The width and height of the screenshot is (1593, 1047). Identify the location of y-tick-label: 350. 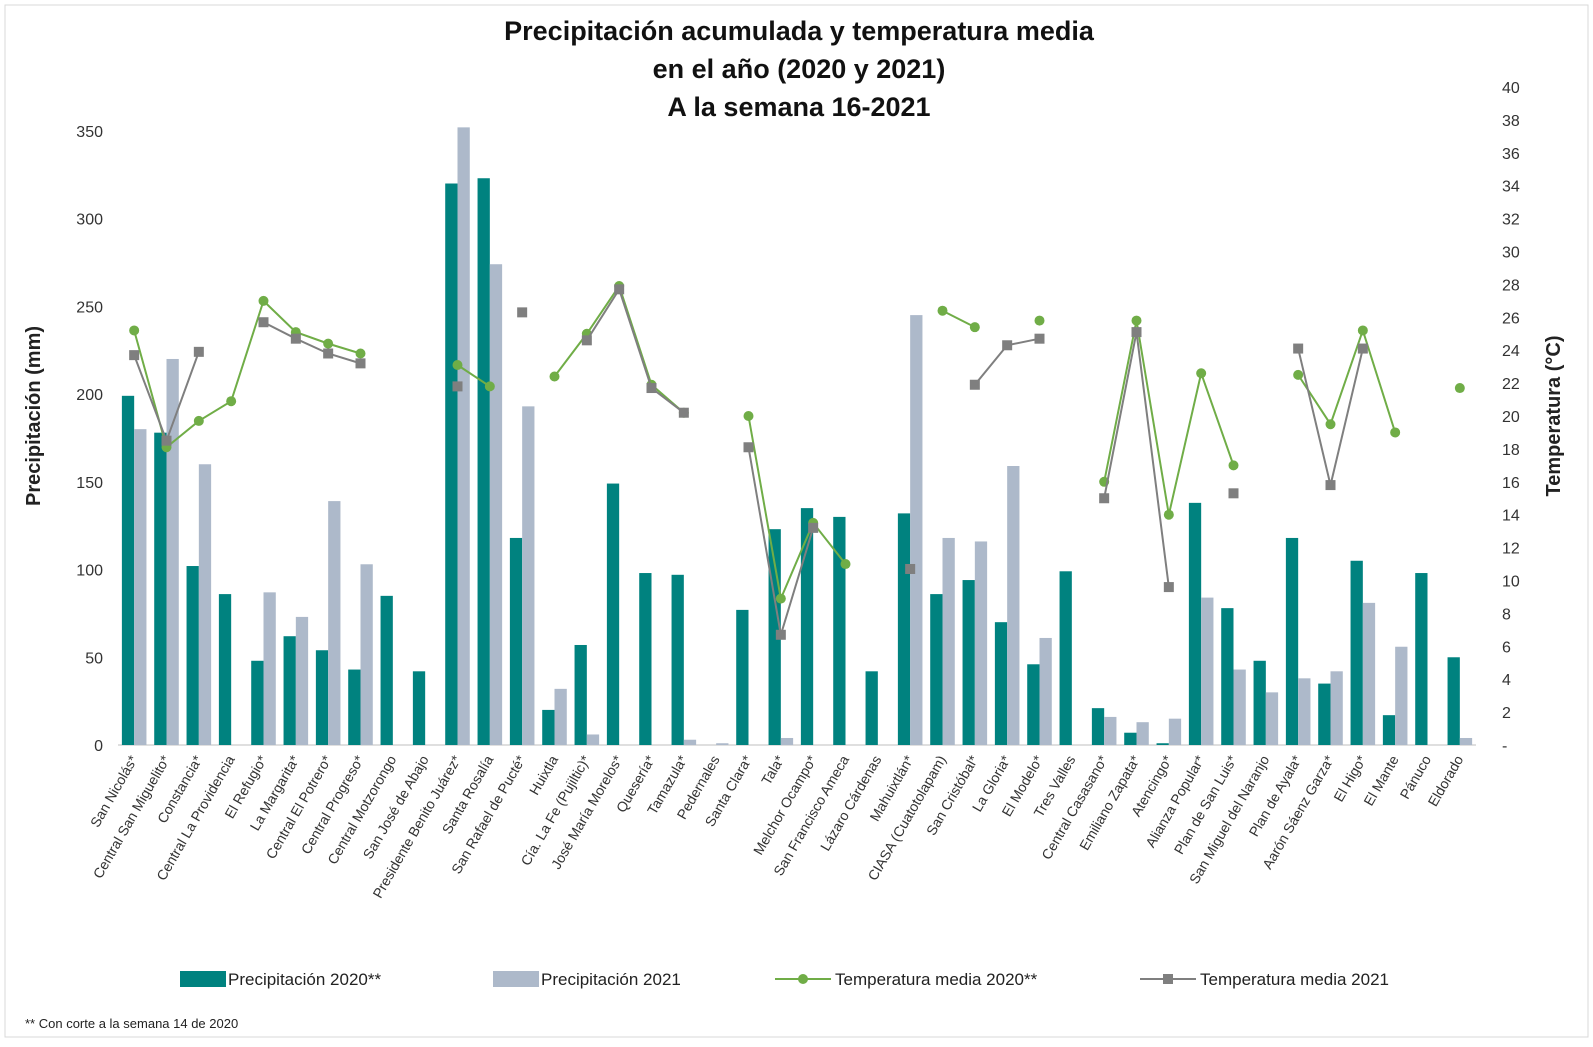
(89, 132).